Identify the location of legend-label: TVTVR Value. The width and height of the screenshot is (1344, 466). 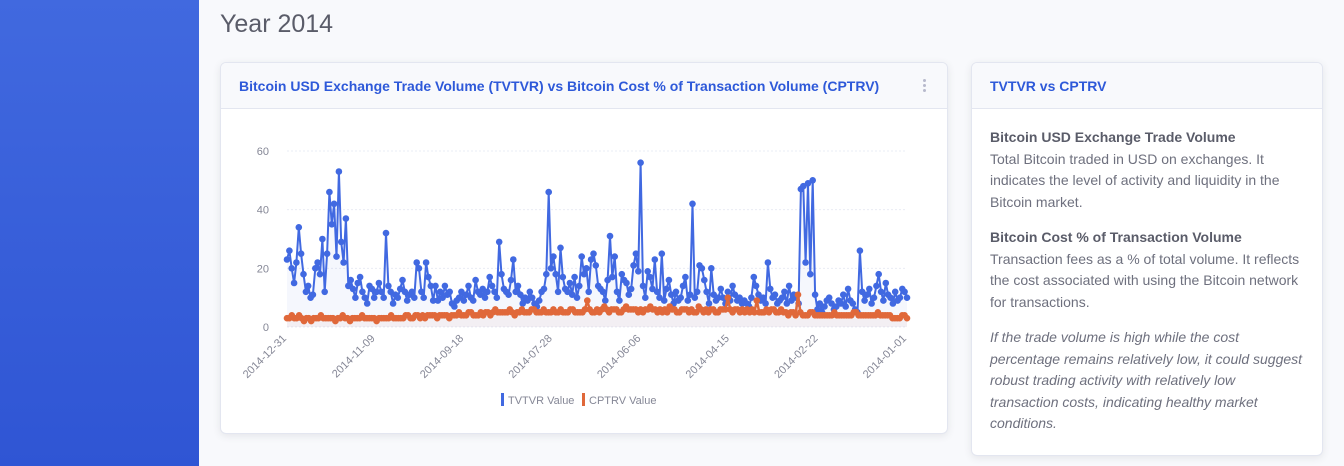
(541, 401).